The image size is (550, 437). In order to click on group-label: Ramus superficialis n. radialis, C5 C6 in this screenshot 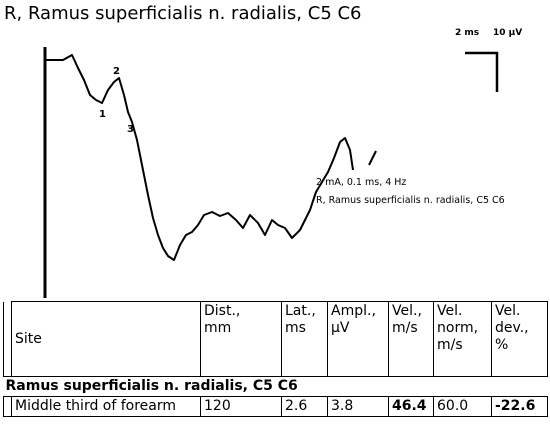, I will do `click(151, 386)`.